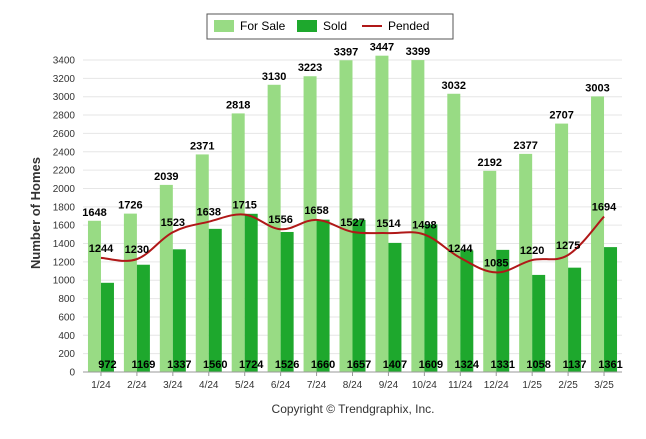 The height and width of the screenshot is (439, 646). I want to click on legend-label: Sold, so click(335, 26).